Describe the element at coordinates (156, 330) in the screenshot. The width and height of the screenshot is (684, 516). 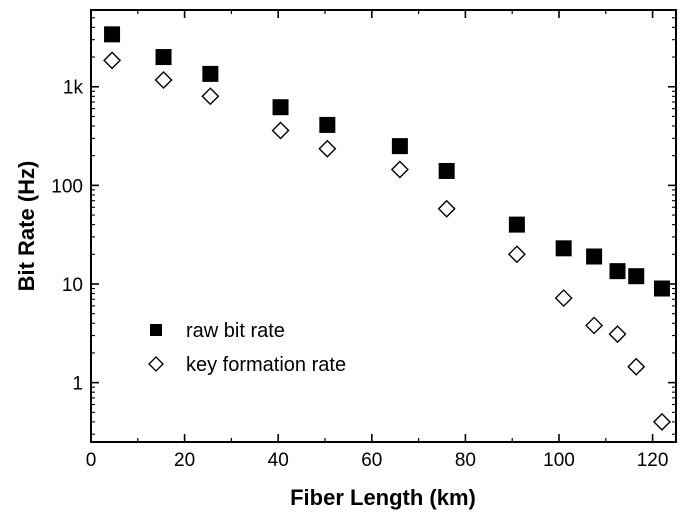
I see `legend-square-icon` at that location.